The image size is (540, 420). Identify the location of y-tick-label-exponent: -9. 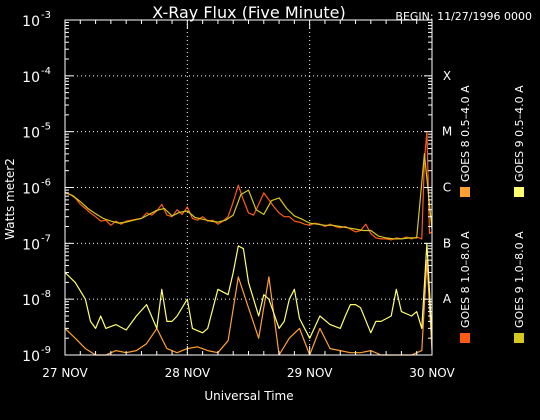
(46, 350).